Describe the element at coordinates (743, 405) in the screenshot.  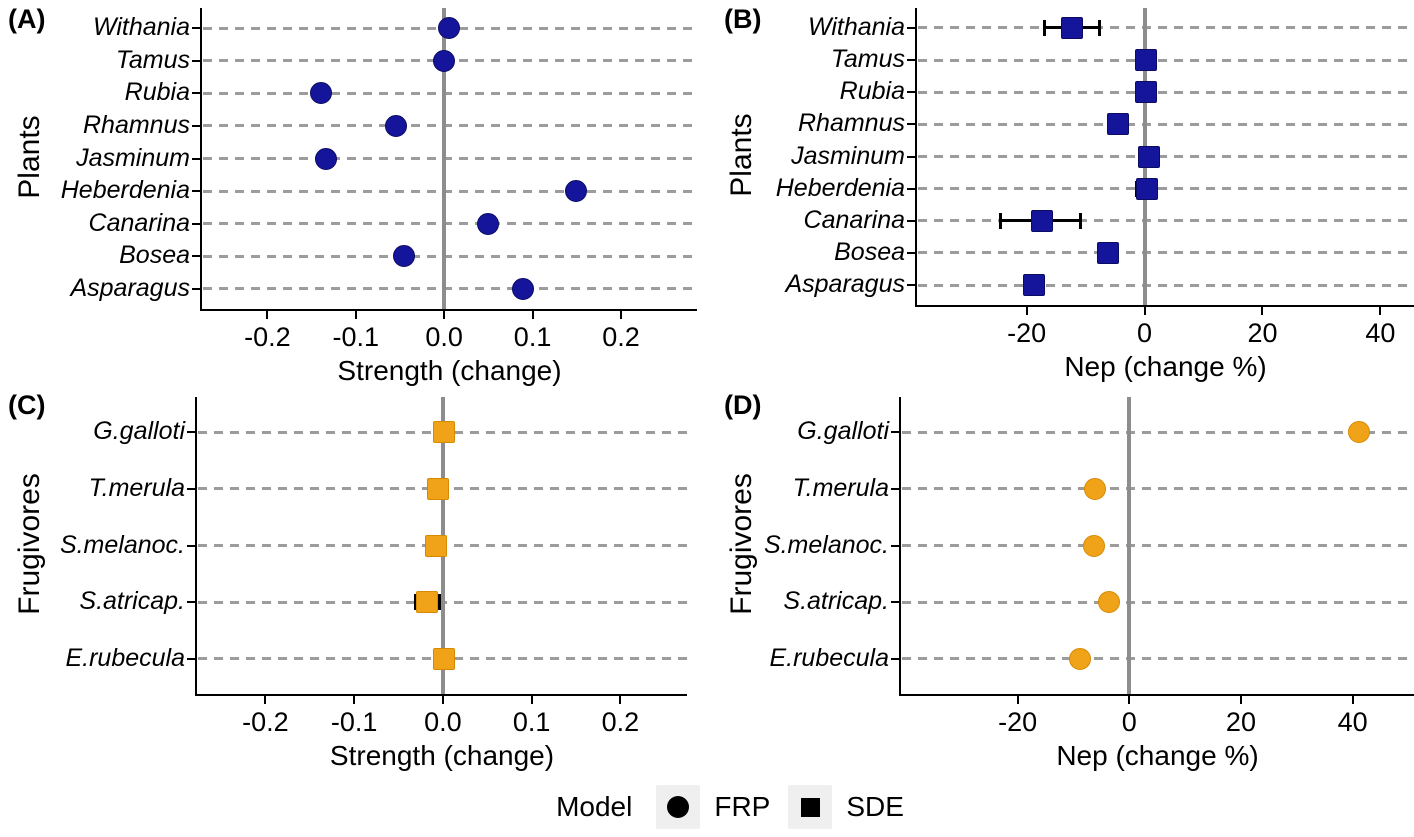
I see `panel-tag-D: (D)` at that location.